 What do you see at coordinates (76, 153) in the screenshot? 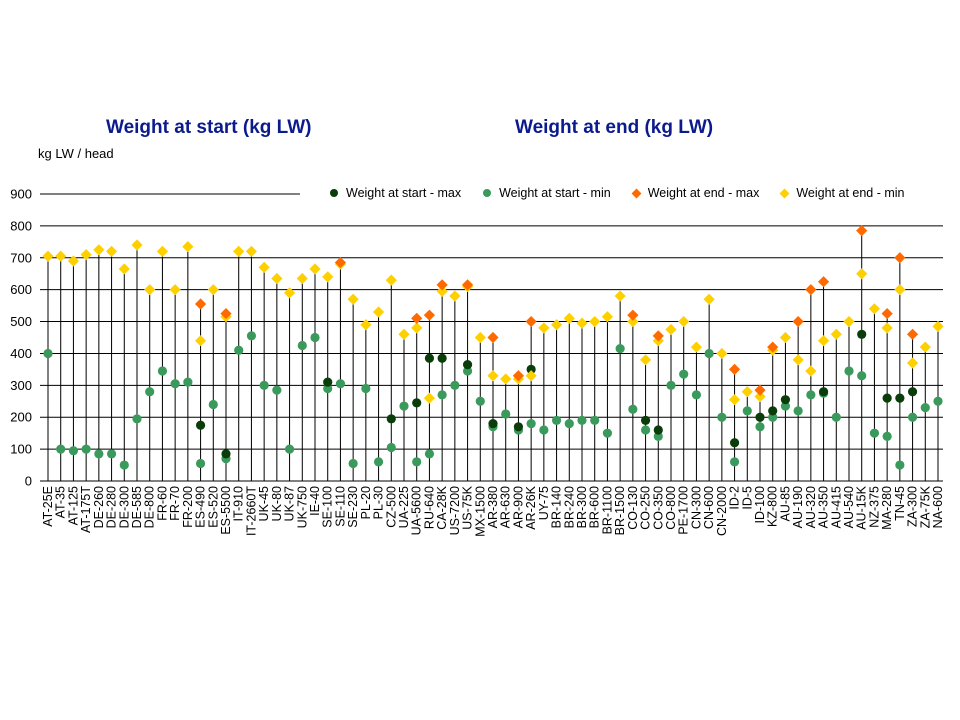
I see `y-axis-unit-label: kg LW / head` at bounding box center [76, 153].